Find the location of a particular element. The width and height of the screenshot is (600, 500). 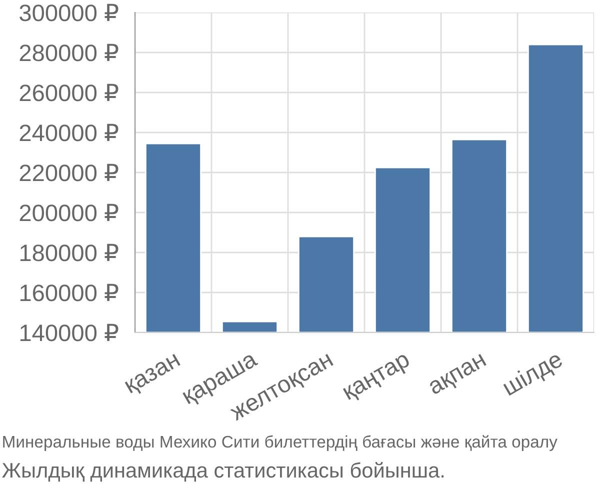

y-tick-label: 200000 ₽ is located at coordinates (69, 213).